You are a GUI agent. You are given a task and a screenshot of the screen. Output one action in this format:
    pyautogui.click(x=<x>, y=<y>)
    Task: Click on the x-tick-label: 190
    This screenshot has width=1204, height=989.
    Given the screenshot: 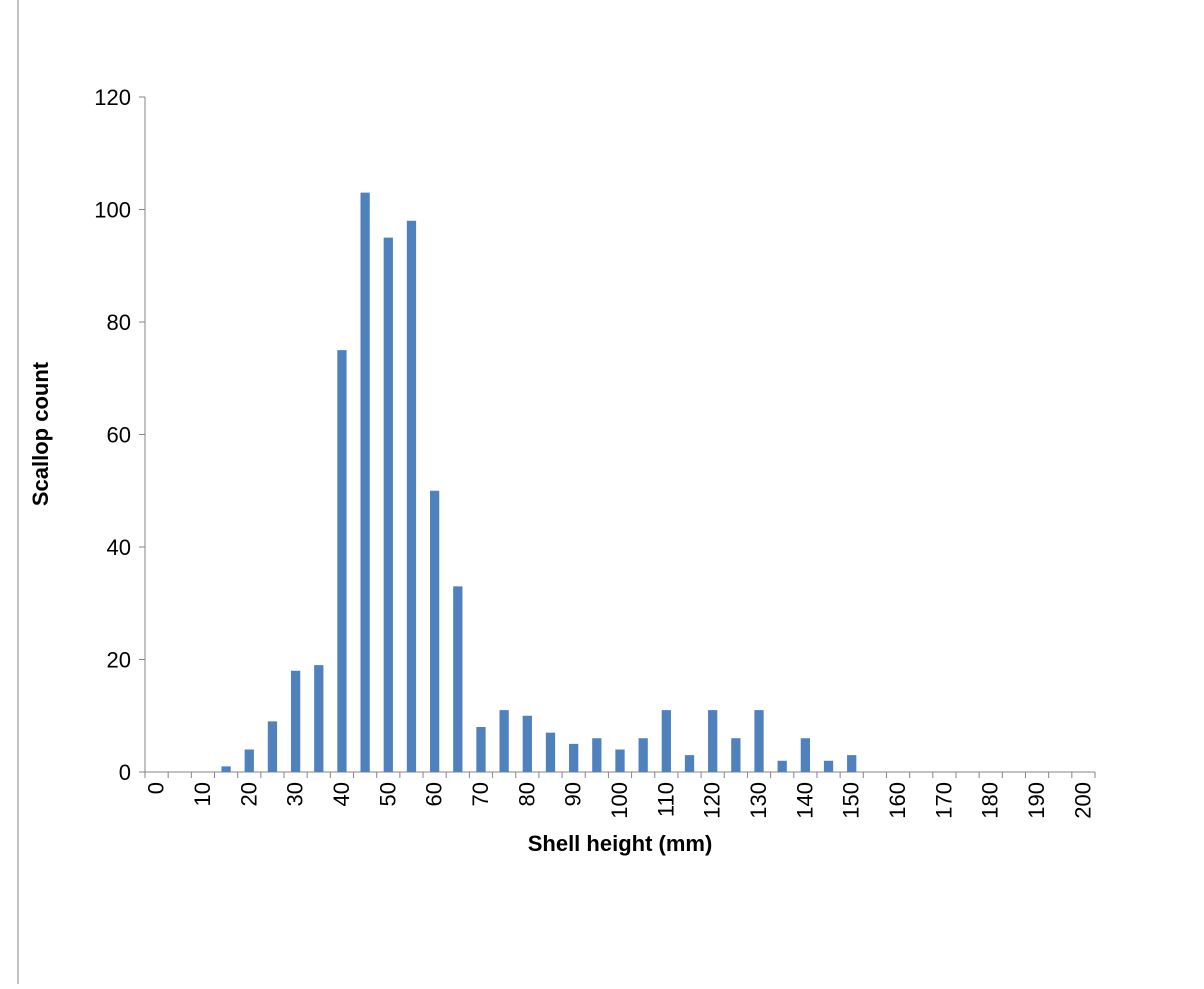 What is the action you would take?
    pyautogui.click(x=1036, y=800)
    